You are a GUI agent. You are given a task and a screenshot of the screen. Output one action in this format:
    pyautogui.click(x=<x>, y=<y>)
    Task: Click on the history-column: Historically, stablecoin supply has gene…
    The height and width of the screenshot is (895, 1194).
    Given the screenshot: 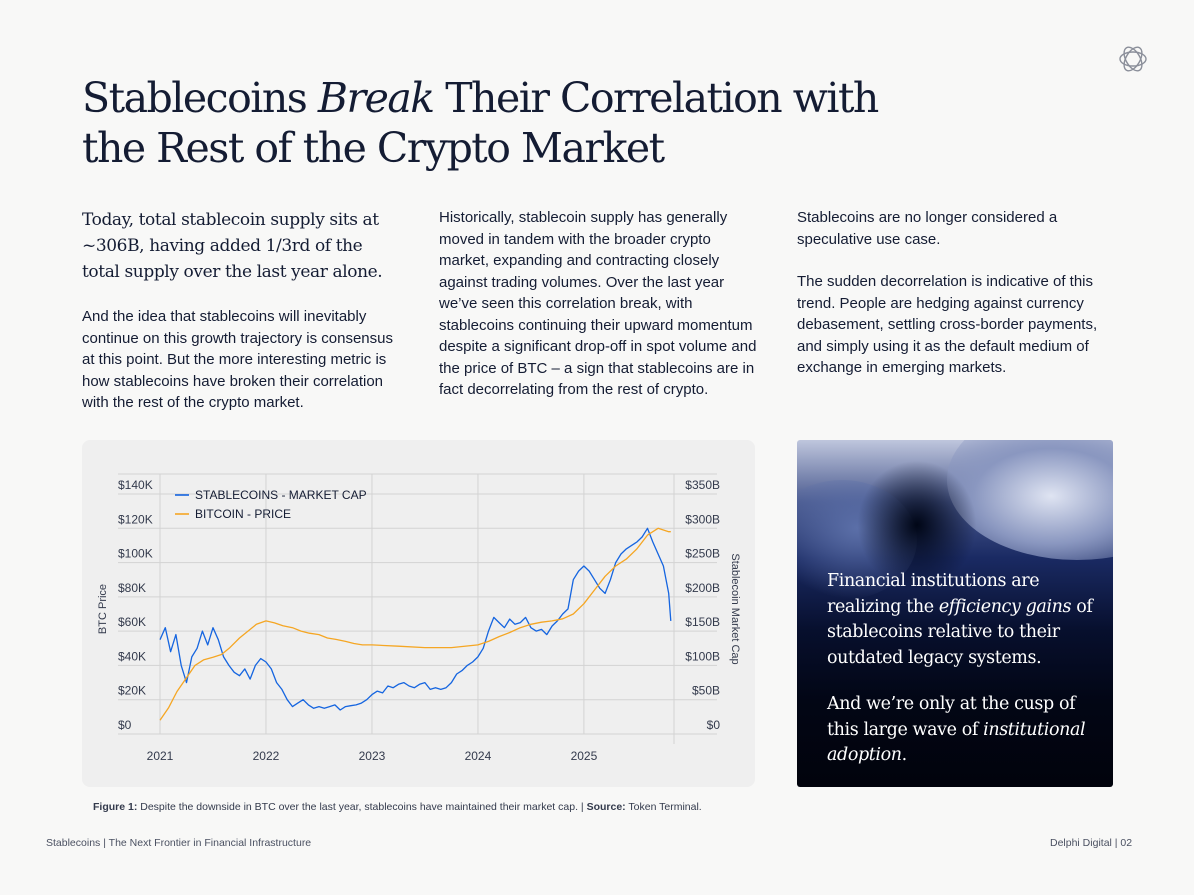 What is the action you would take?
    pyautogui.click(x=599, y=314)
    